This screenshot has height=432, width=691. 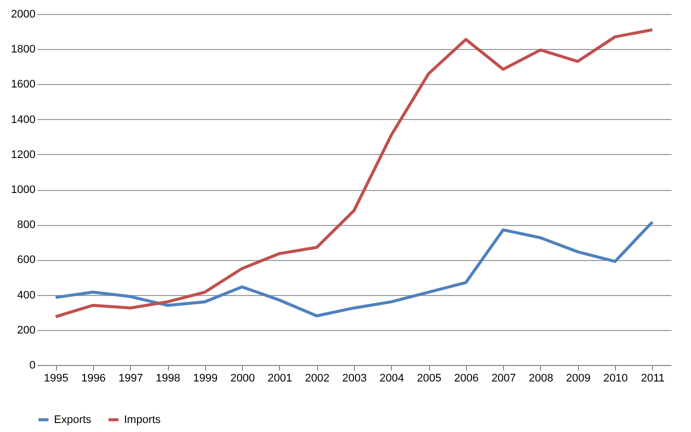 I want to click on y-tick-label: 0, so click(x=32, y=366).